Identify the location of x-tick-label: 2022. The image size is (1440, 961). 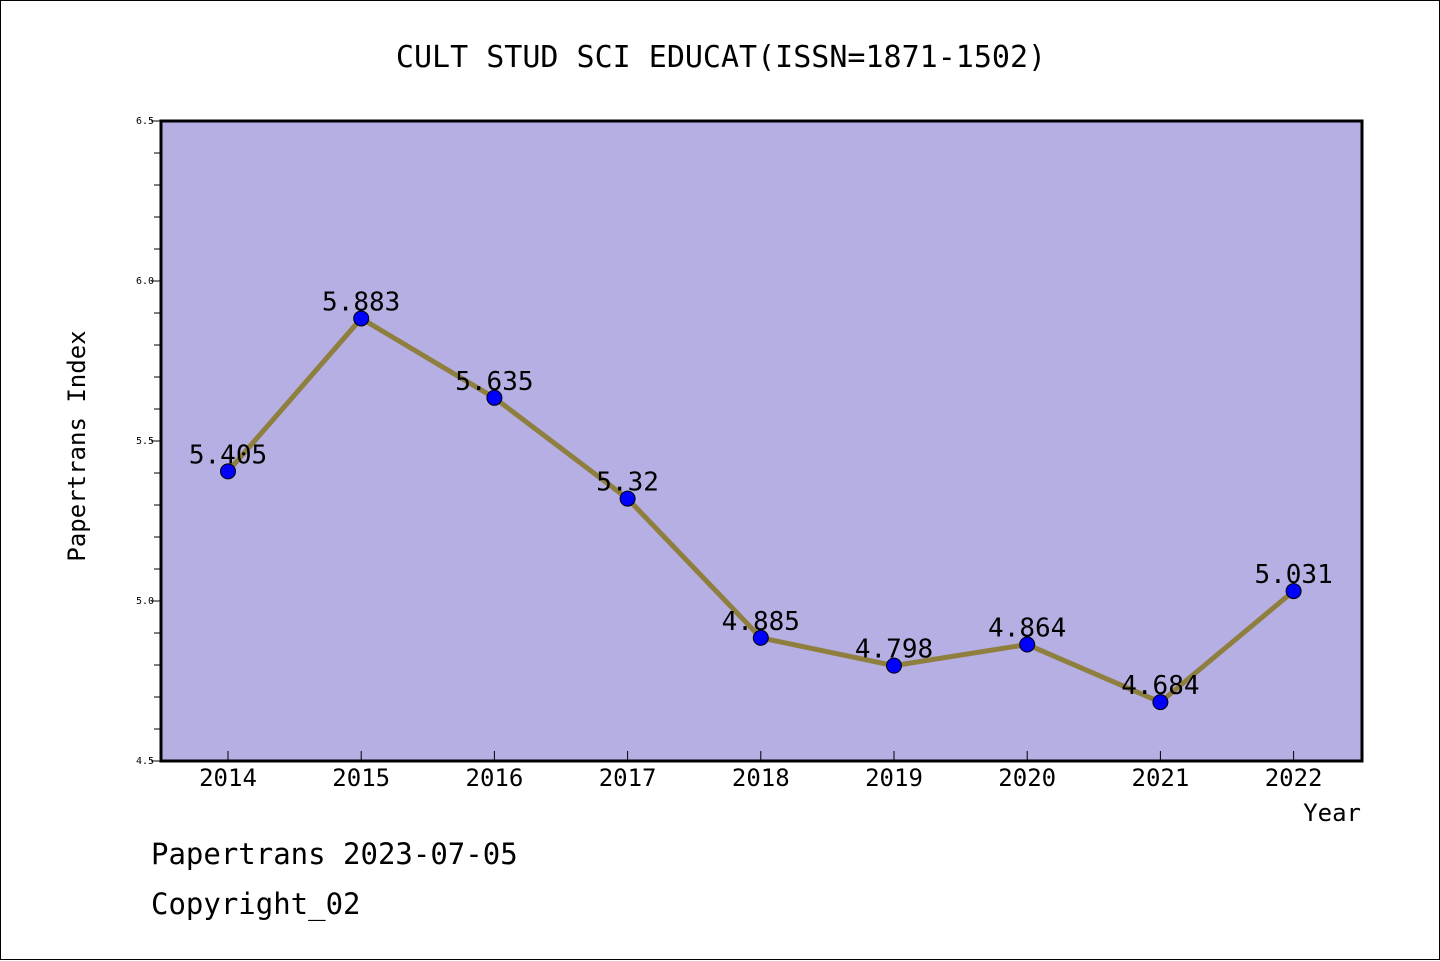
(1294, 778).